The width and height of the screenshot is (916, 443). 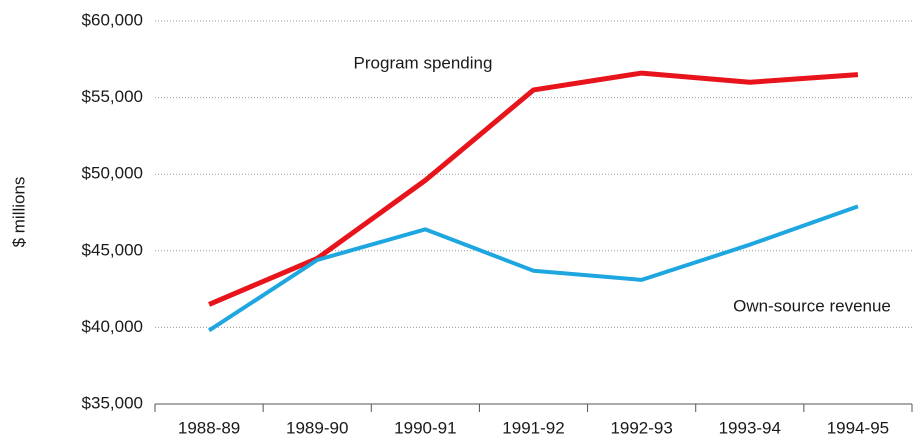 What do you see at coordinates (317, 427) in the screenshot?
I see `x-tick-label: 1989-90` at bounding box center [317, 427].